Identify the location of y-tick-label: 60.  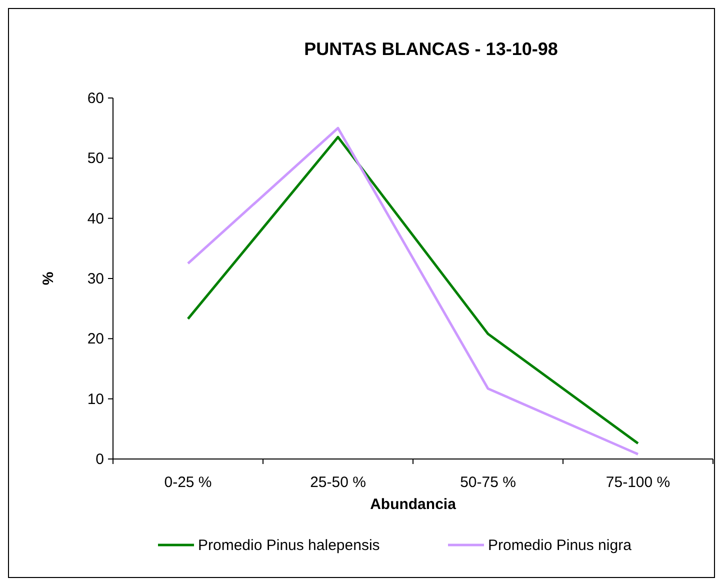
(95, 98).